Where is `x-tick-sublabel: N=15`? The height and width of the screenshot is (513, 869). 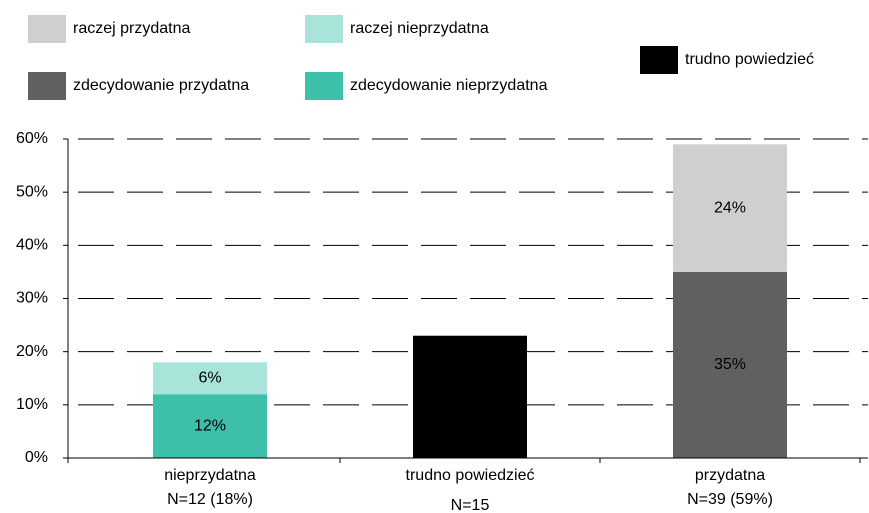 x-tick-sublabel: N=15 is located at coordinates (470, 505).